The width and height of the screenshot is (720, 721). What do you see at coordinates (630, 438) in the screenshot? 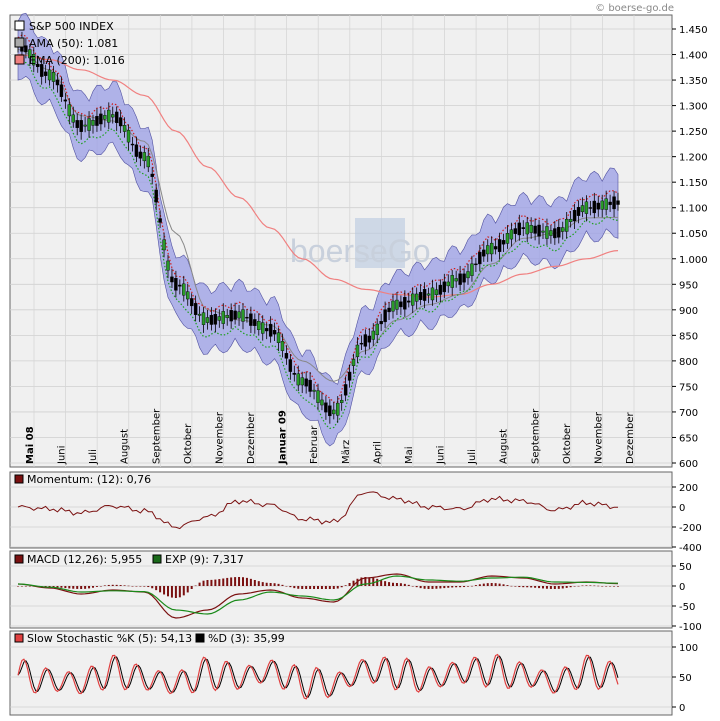
I see `month-label: Dezember` at bounding box center [630, 438].